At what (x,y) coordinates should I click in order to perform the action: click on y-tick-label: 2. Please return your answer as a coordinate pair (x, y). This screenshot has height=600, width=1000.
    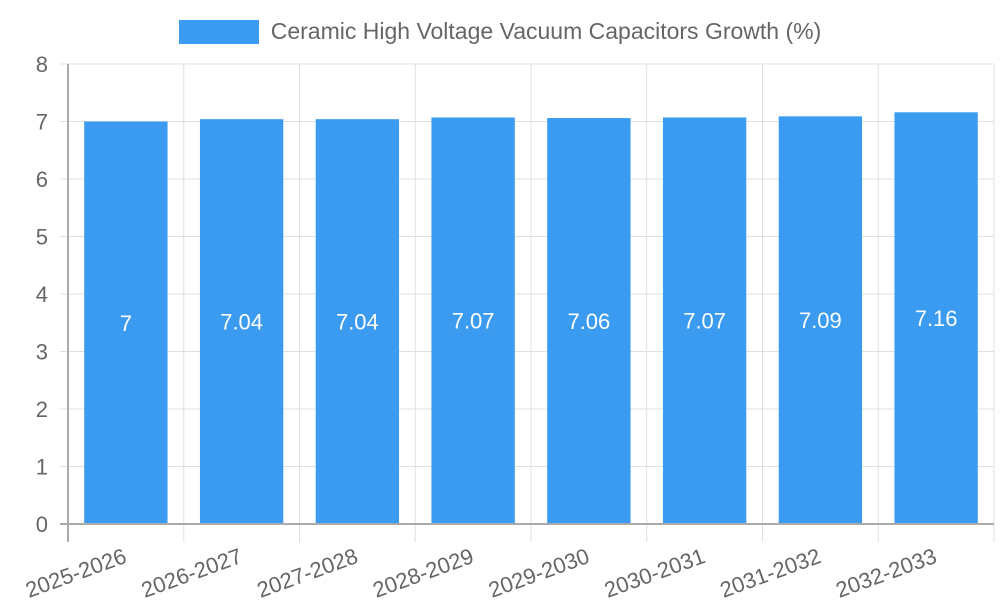
    Looking at the image, I should click on (42, 409).